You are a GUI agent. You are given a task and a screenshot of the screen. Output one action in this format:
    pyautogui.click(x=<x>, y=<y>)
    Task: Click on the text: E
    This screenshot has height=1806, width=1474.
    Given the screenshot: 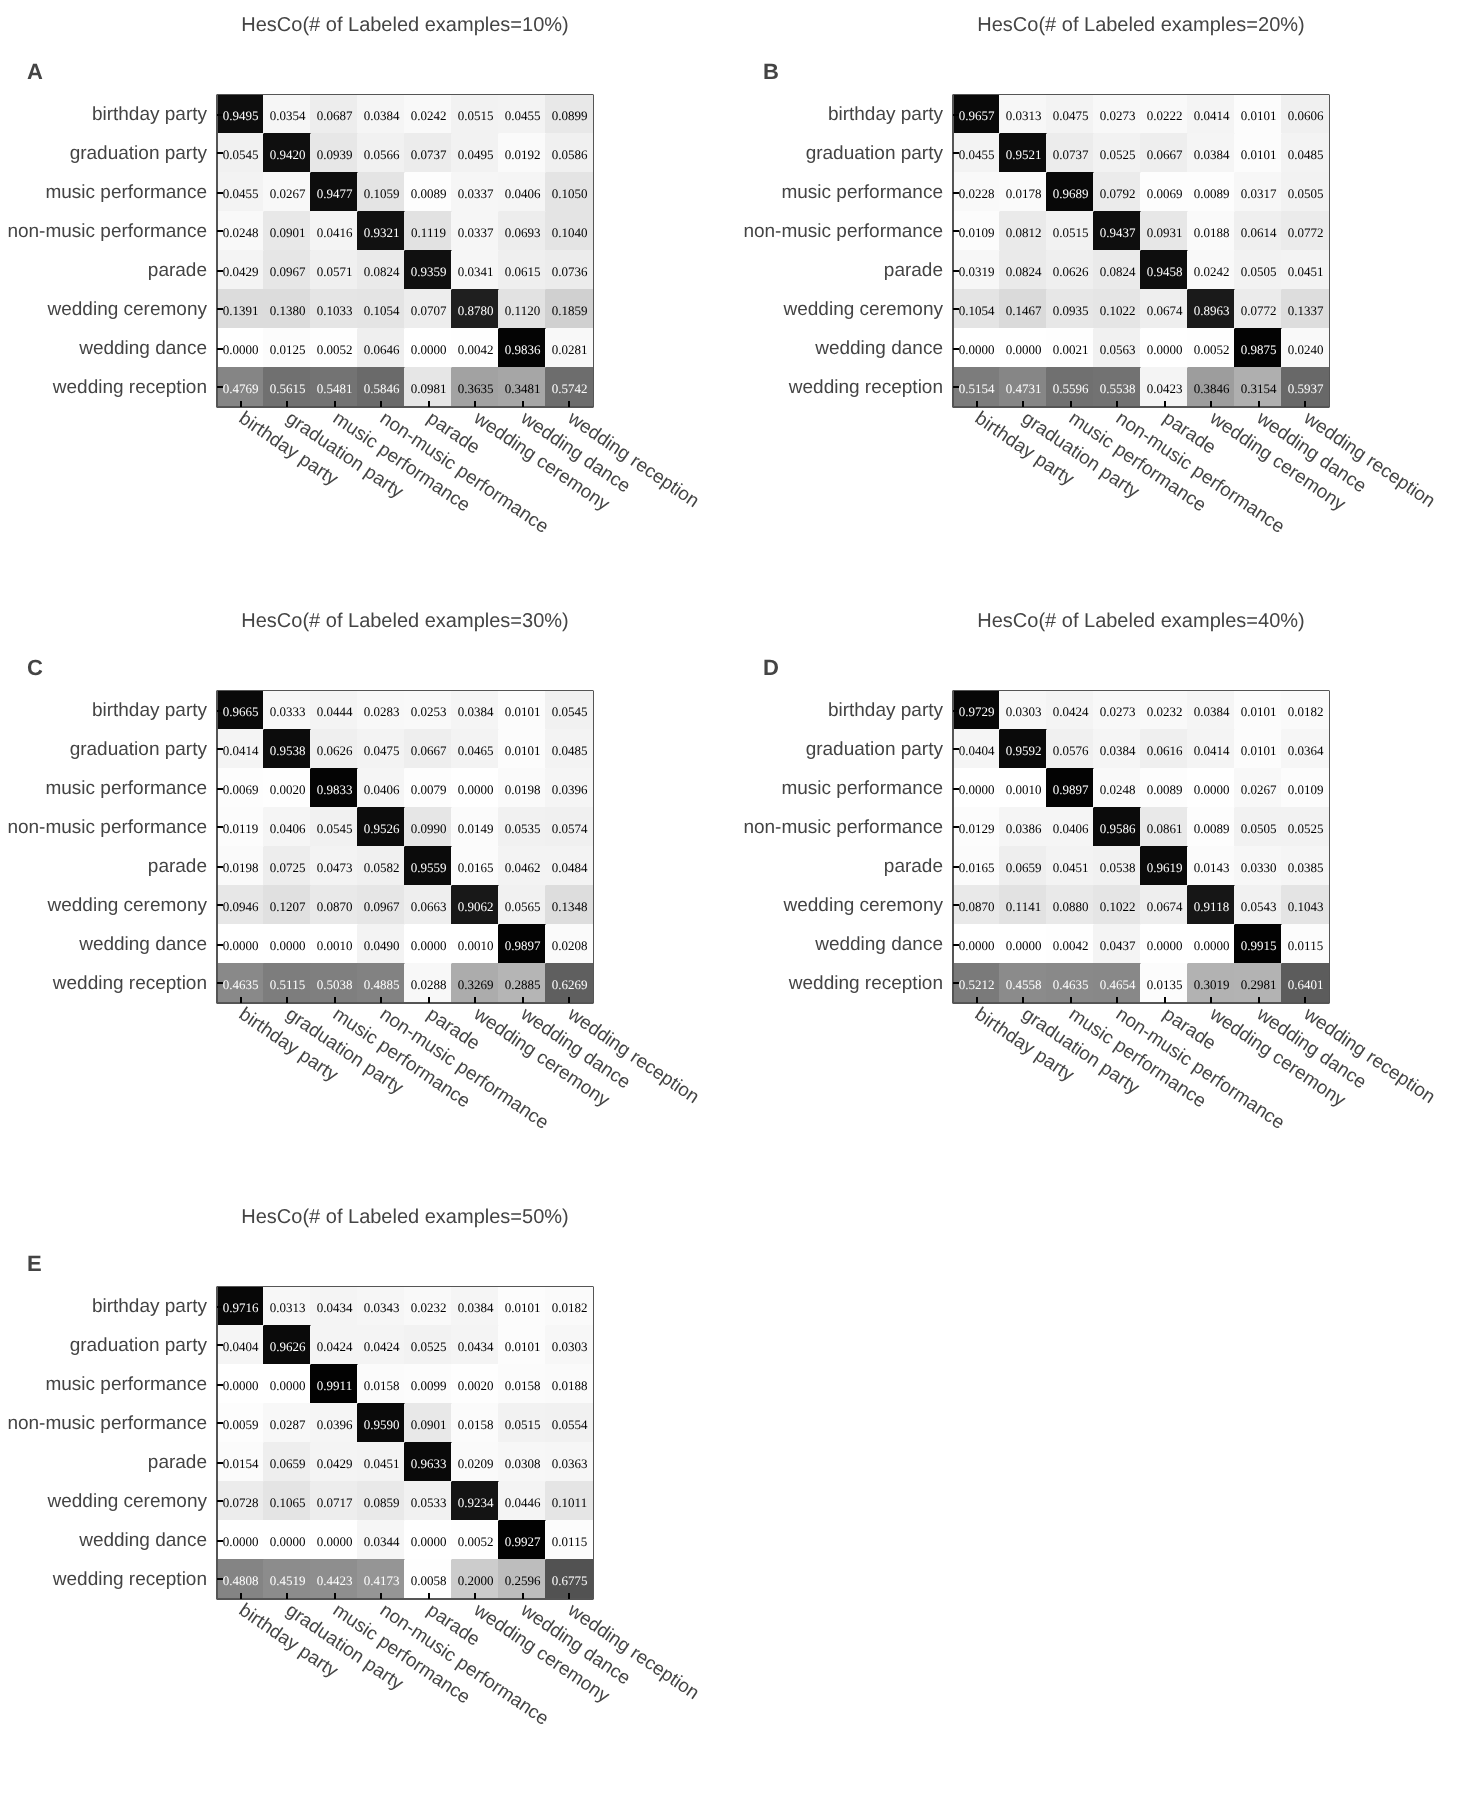 What is the action you would take?
    pyautogui.click(x=34, y=1265)
    